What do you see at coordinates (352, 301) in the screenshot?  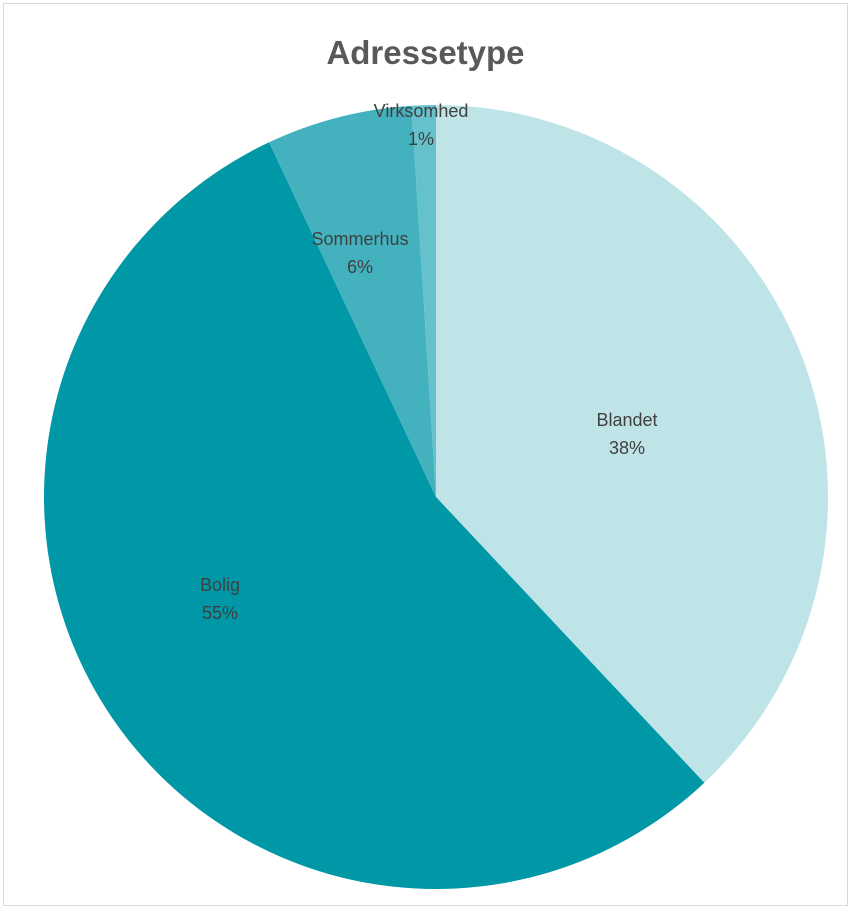 I see `pie-slice-sommerhus` at bounding box center [352, 301].